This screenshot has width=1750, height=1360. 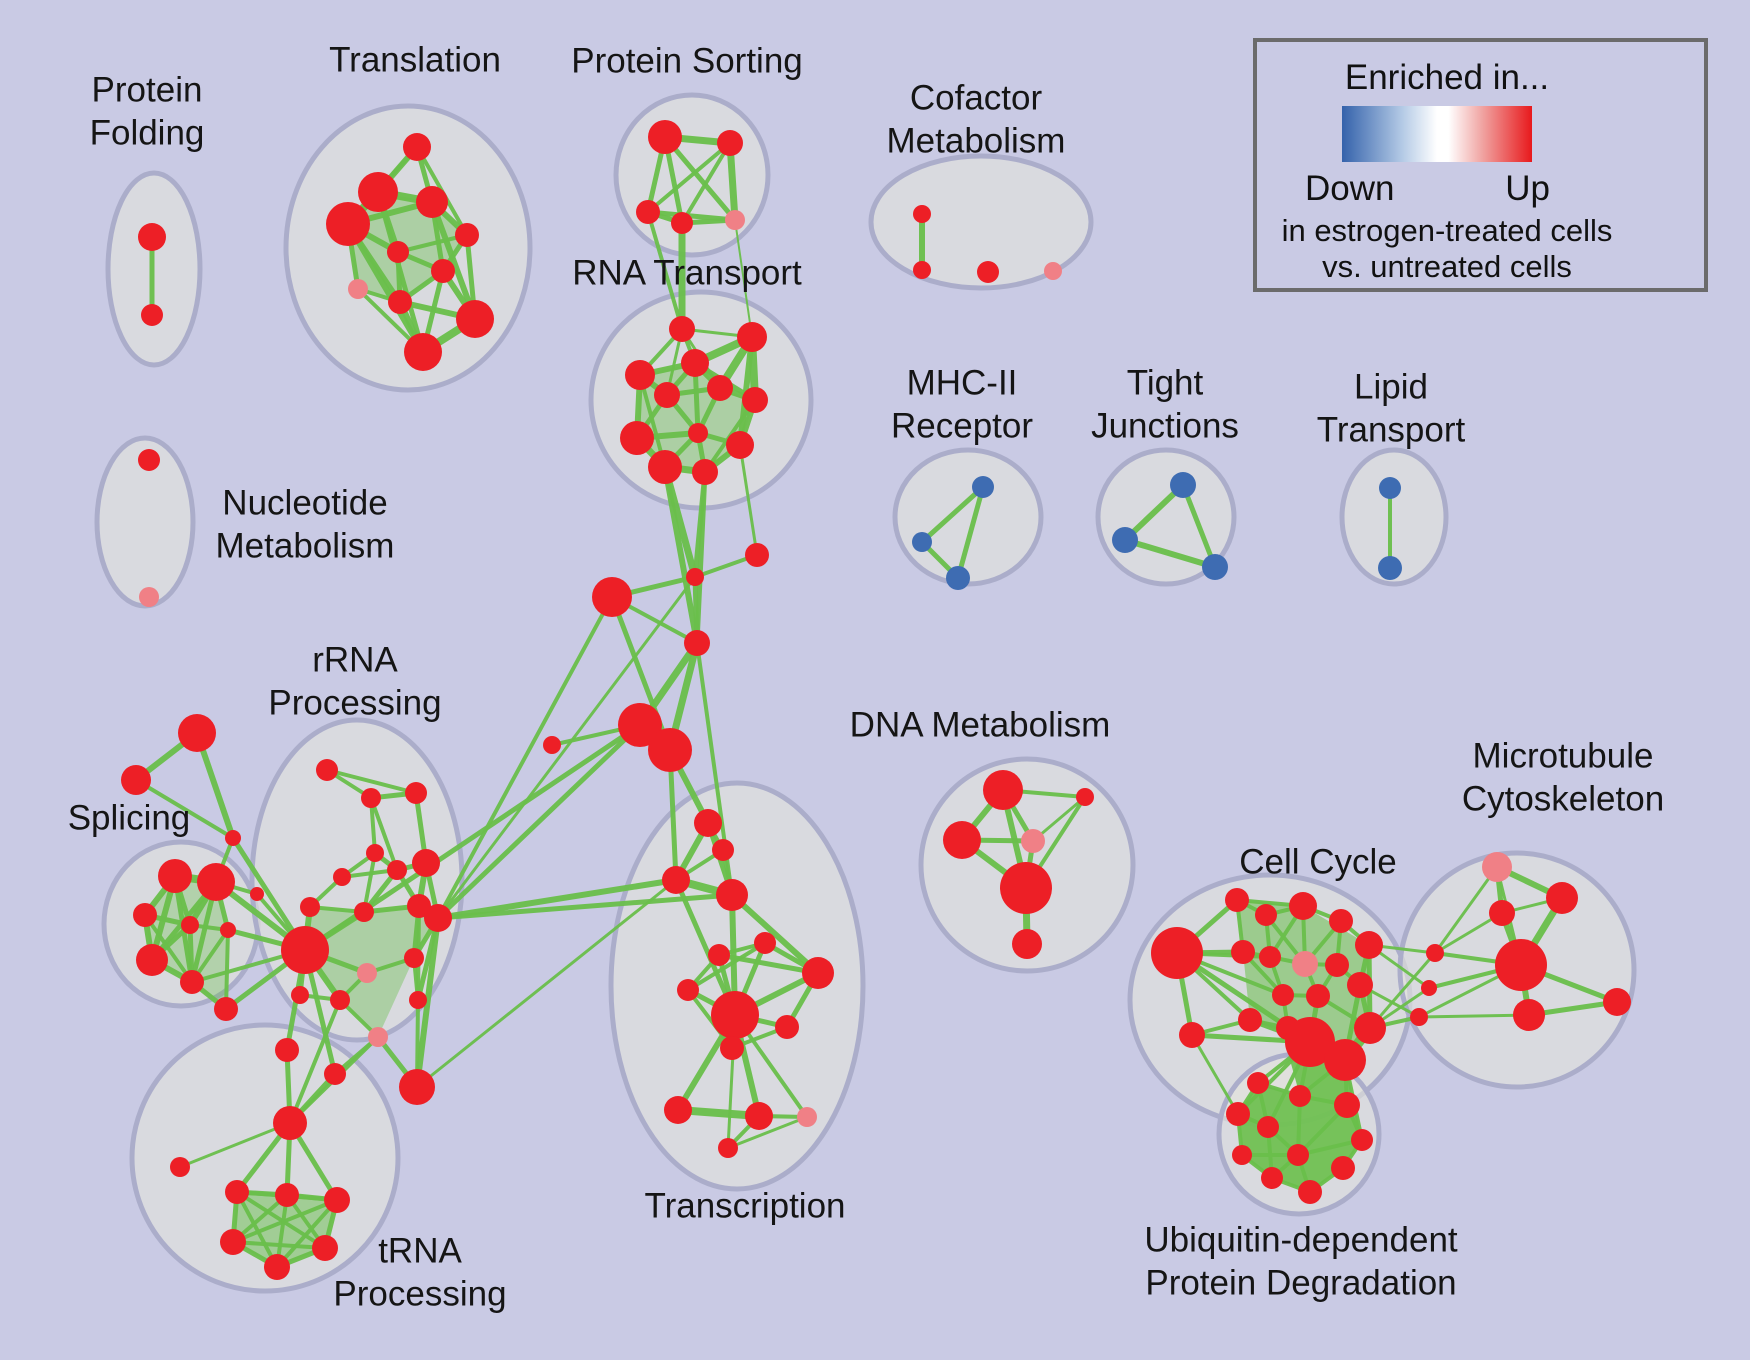 What do you see at coordinates (1300, 1282) in the screenshot?
I see `cluster-label-ubiquitin-degradation-line2: Protein Degradation` at bounding box center [1300, 1282].